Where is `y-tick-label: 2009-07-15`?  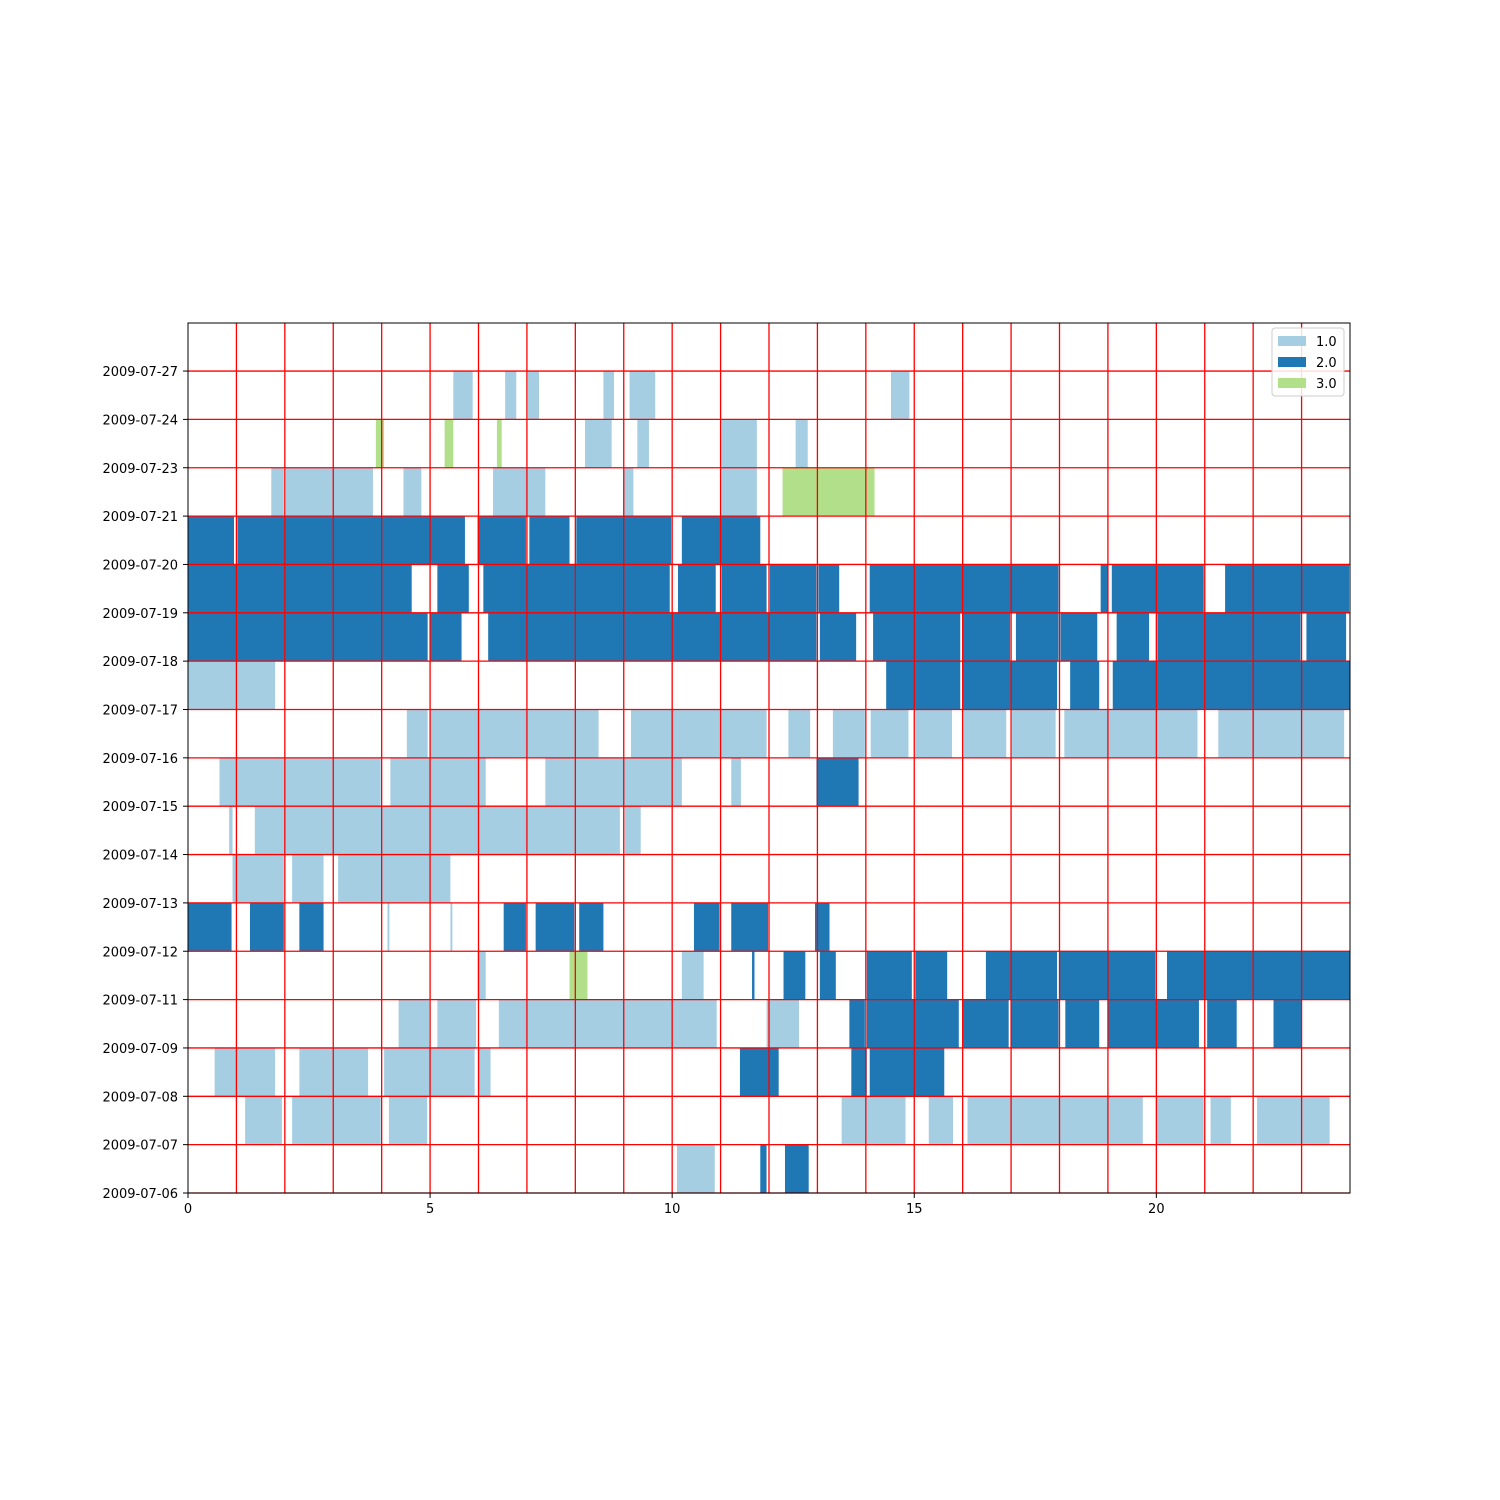 y-tick-label: 2009-07-15 is located at coordinates (140, 807).